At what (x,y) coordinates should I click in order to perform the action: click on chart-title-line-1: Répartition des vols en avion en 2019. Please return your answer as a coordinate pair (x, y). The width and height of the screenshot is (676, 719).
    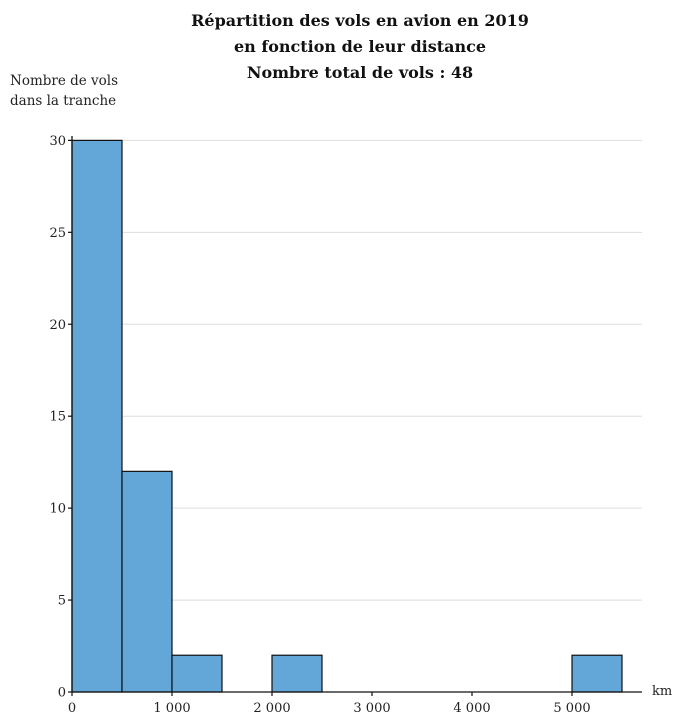
    Looking at the image, I should click on (360, 20).